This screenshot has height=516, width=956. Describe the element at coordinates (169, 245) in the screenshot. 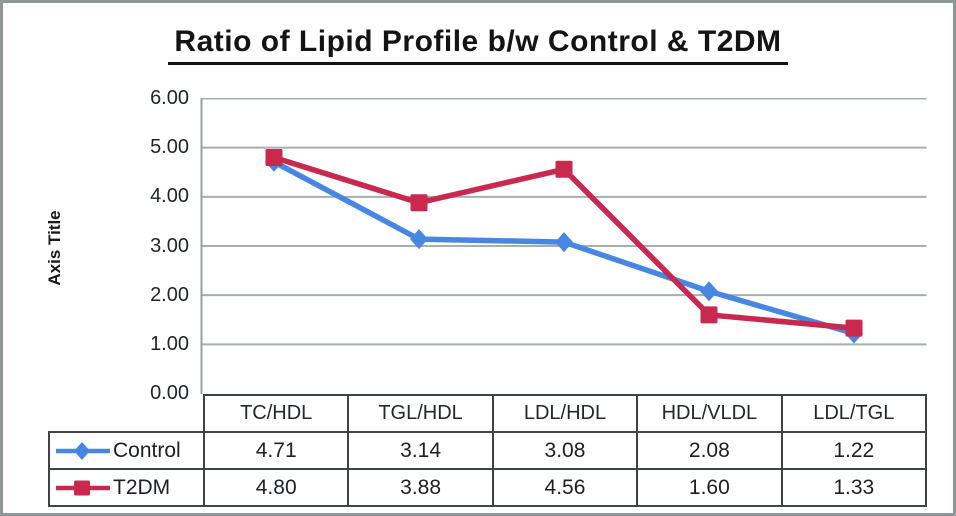

I see `y-axis-tick-label: 3.00` at that location.